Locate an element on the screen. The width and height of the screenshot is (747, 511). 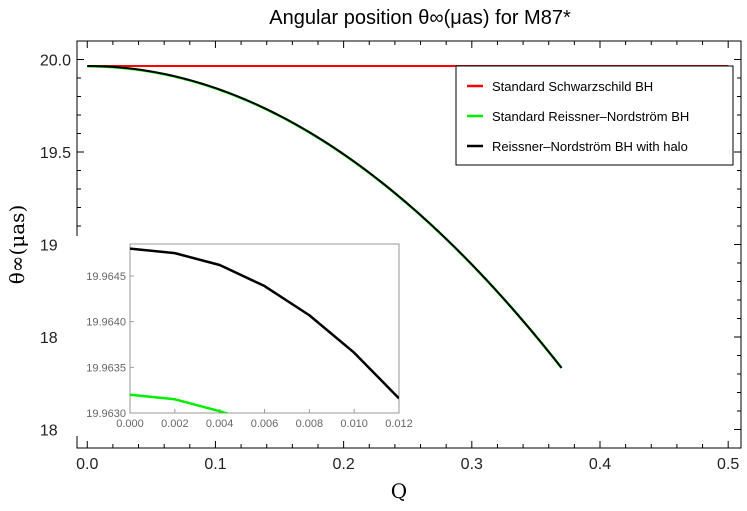
x-tick-label: 0.1 is located at coordinates (215, 464).